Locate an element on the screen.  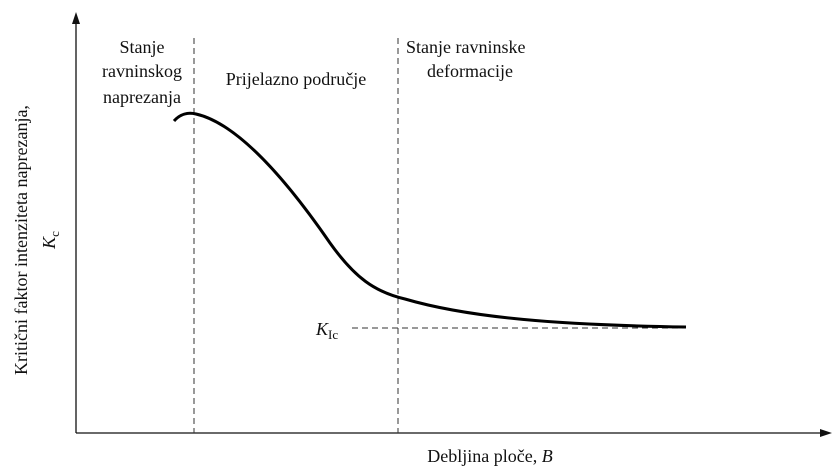
region-label: deformacije is located at coordinates (470, 71).